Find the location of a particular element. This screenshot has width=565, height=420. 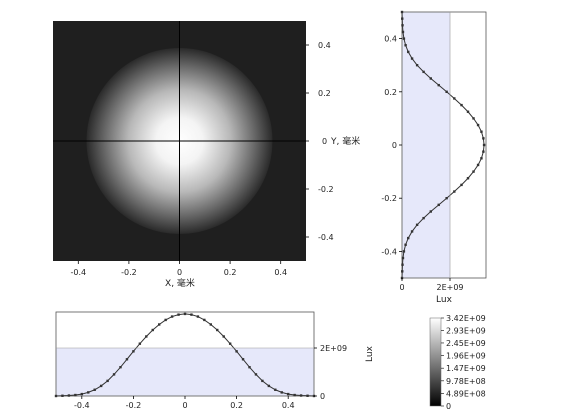

vertical-profile-x-label: Lux is located at coordinates (444, 300).